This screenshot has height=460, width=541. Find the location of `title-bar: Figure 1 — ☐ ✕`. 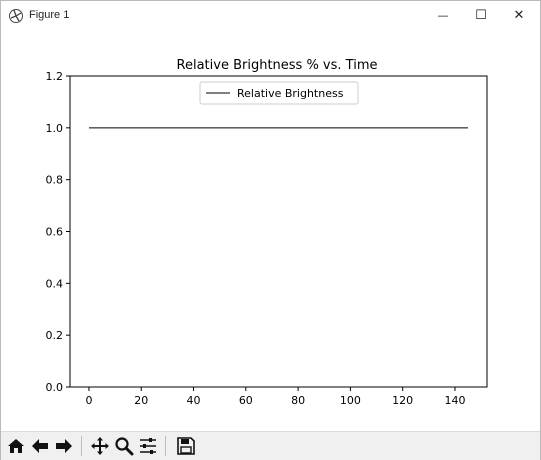

title-bar: Figure 1 — ☐ ✕ is located at coordinates (270, 16).